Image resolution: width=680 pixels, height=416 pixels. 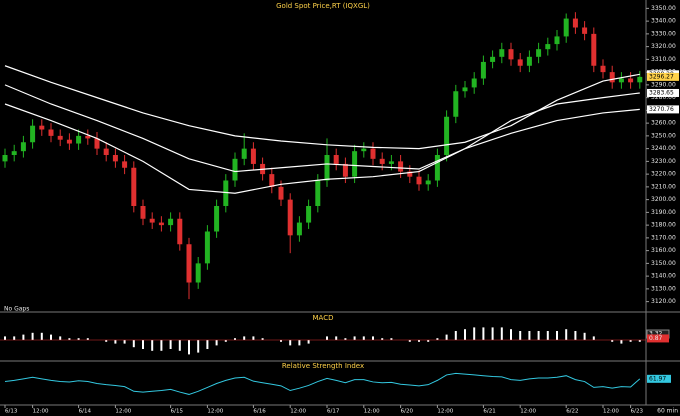 I want to click on macd-value: 3.32, so click(x=656, y=334).